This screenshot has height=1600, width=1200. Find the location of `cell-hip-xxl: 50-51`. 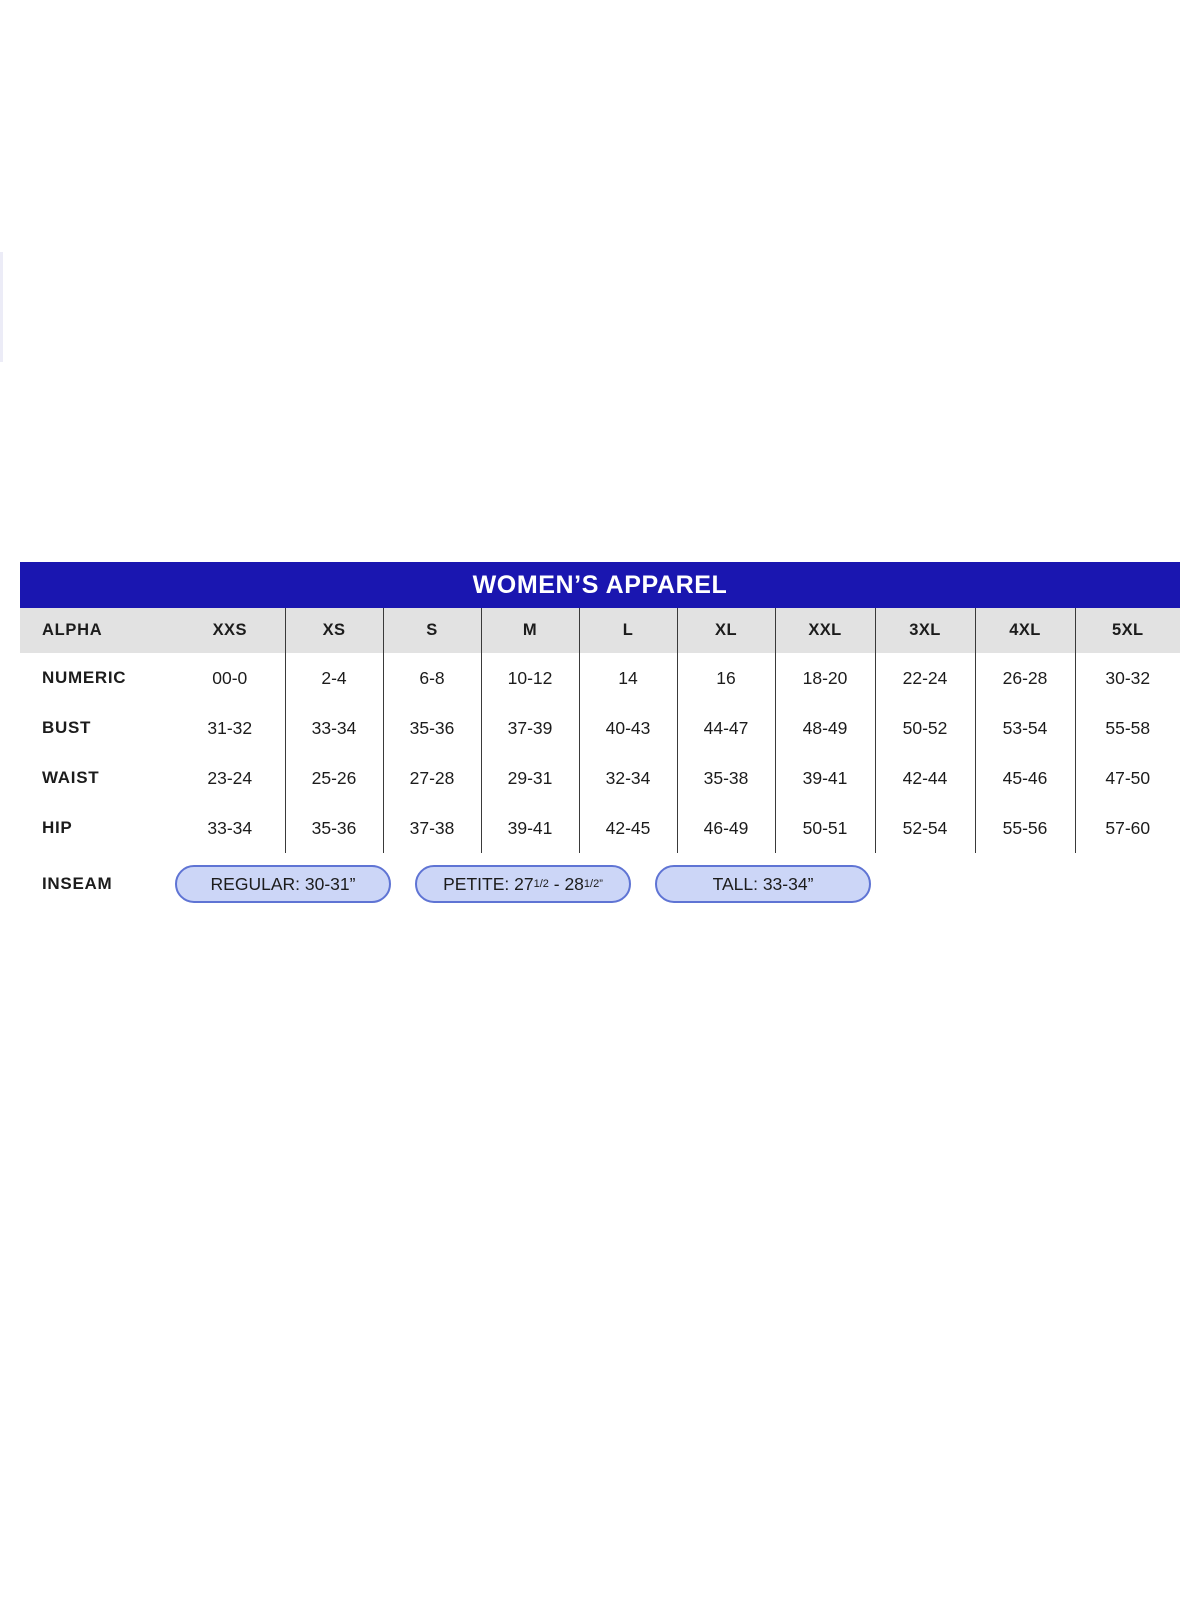

cell-hip-xxl: 50-51 is located at coordinates (824, 828).